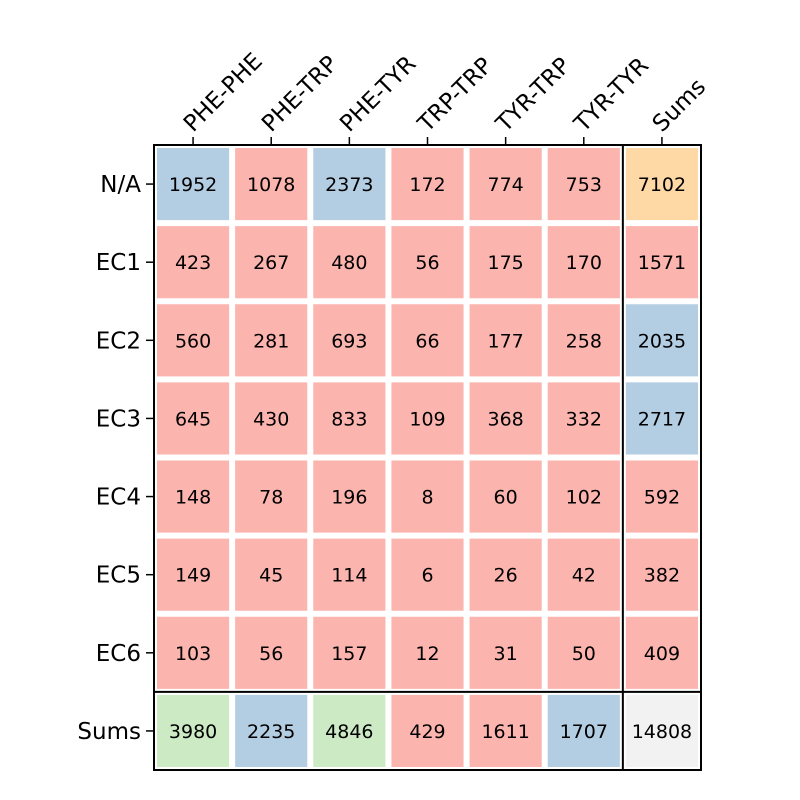  I want to click on cell-value-label: 1611, so click(505, 732).